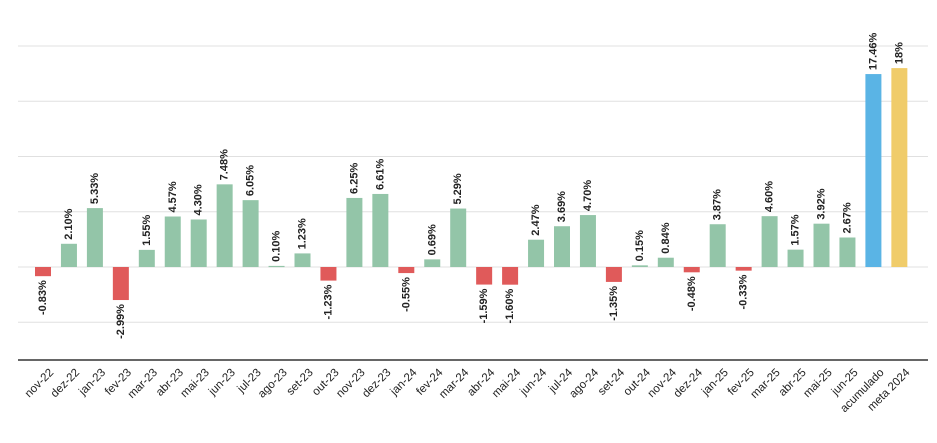 The image size is (937, 443). Describe the element at coordinates (562, 206) in the screenshot. I see `data-label: 3.69%` at that location.